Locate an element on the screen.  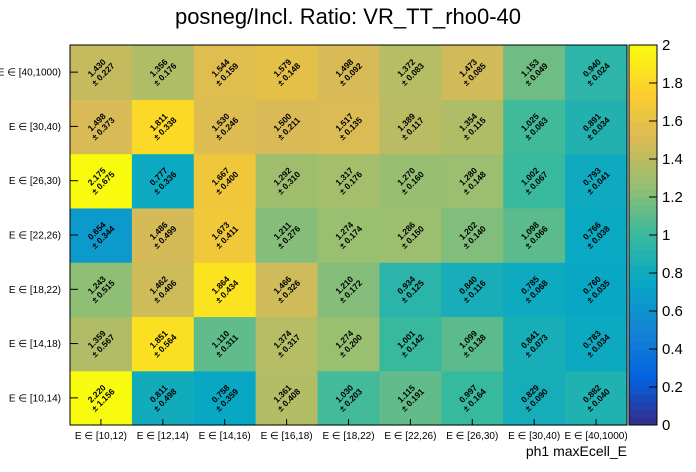
color-scale-tick-label: 1 is located at coordinates (666, 235).